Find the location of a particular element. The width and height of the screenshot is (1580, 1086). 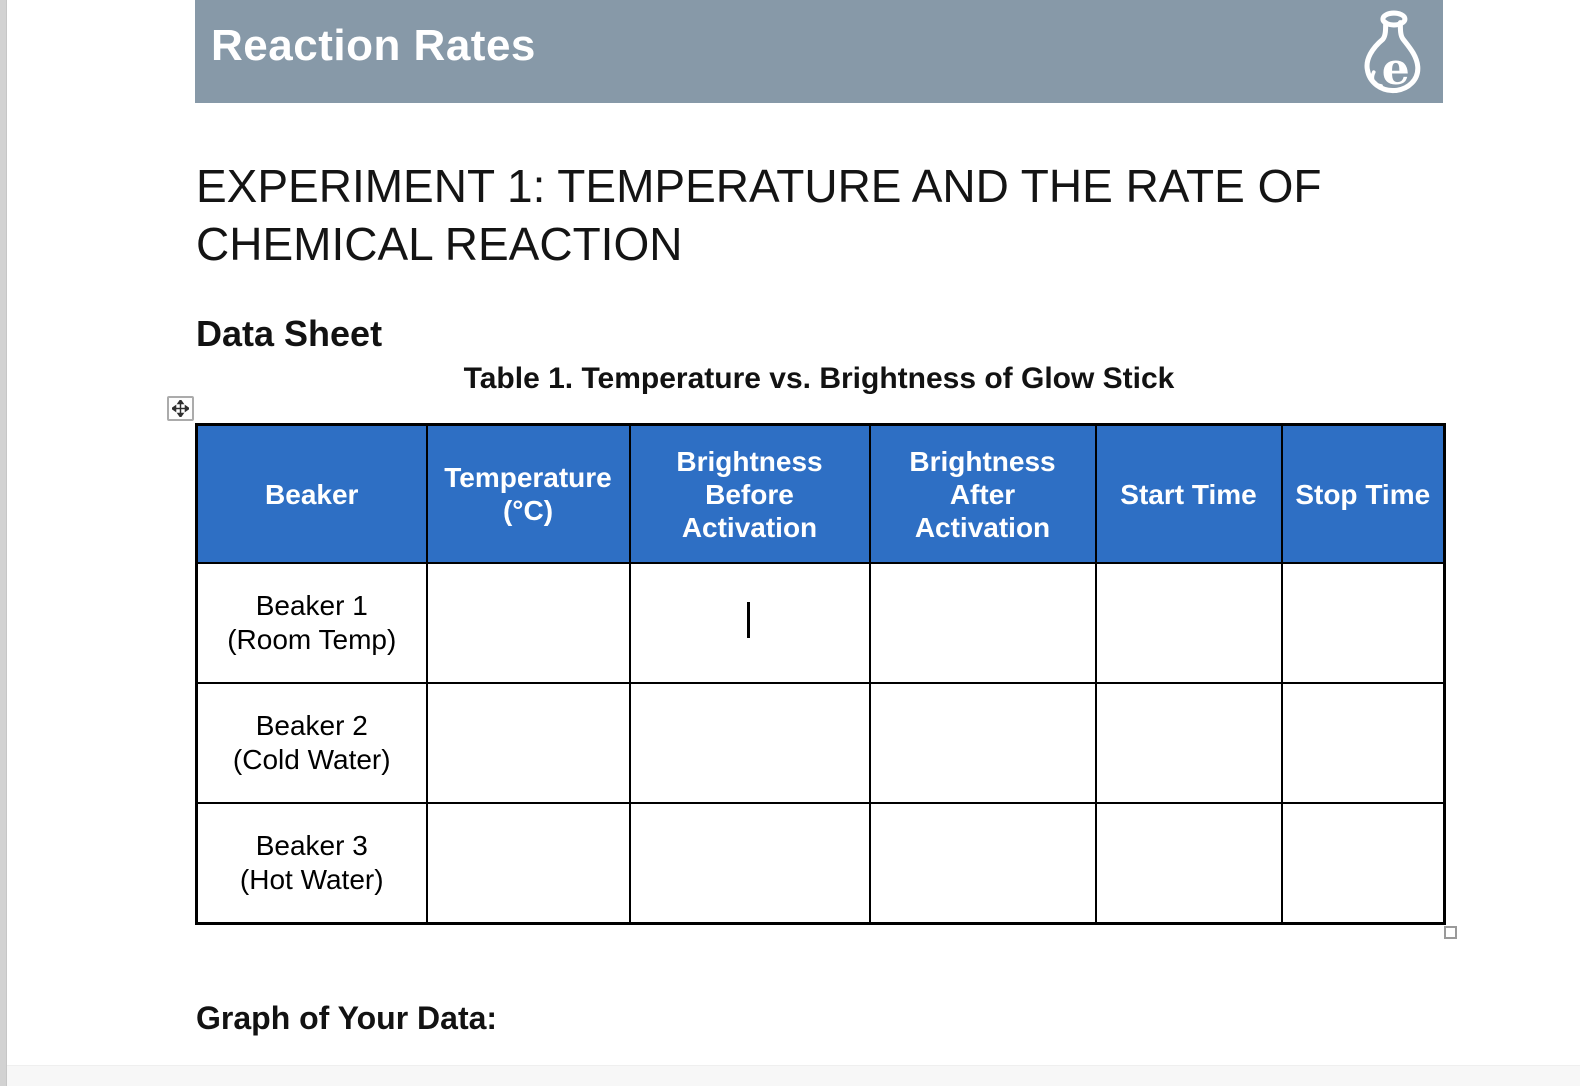

move-icon is located at coordinates (180, 408).